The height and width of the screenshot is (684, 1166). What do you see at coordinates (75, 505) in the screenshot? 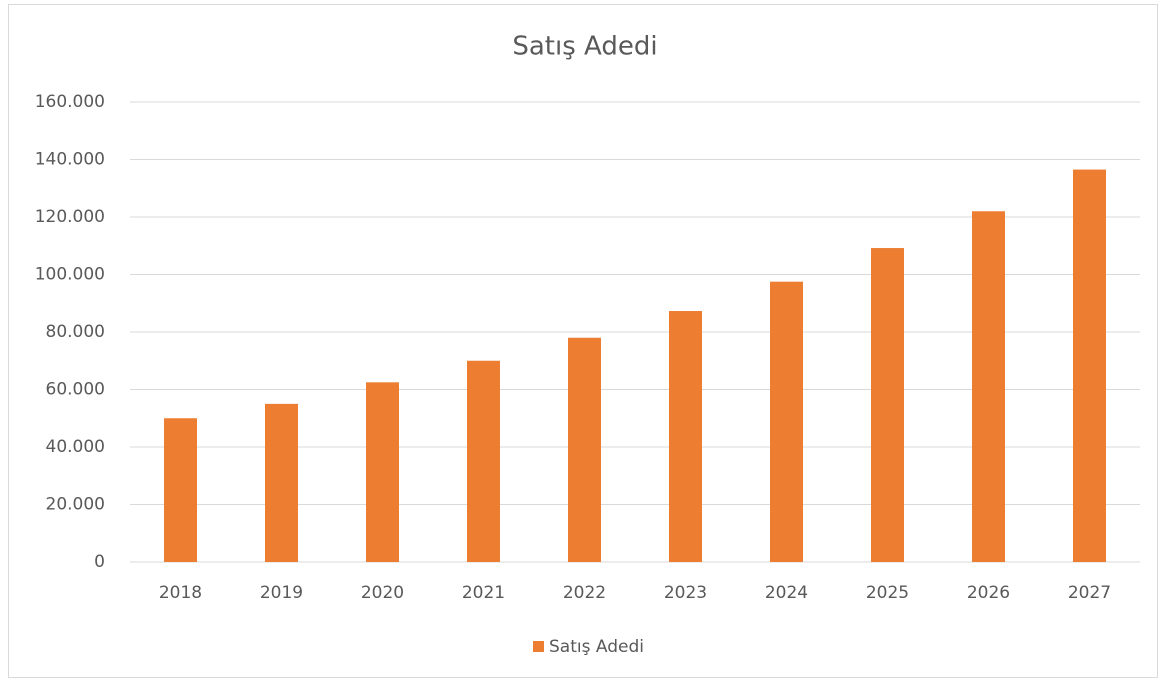
I see `y-tick-label: 20.000` at bounding box center [75, 505].